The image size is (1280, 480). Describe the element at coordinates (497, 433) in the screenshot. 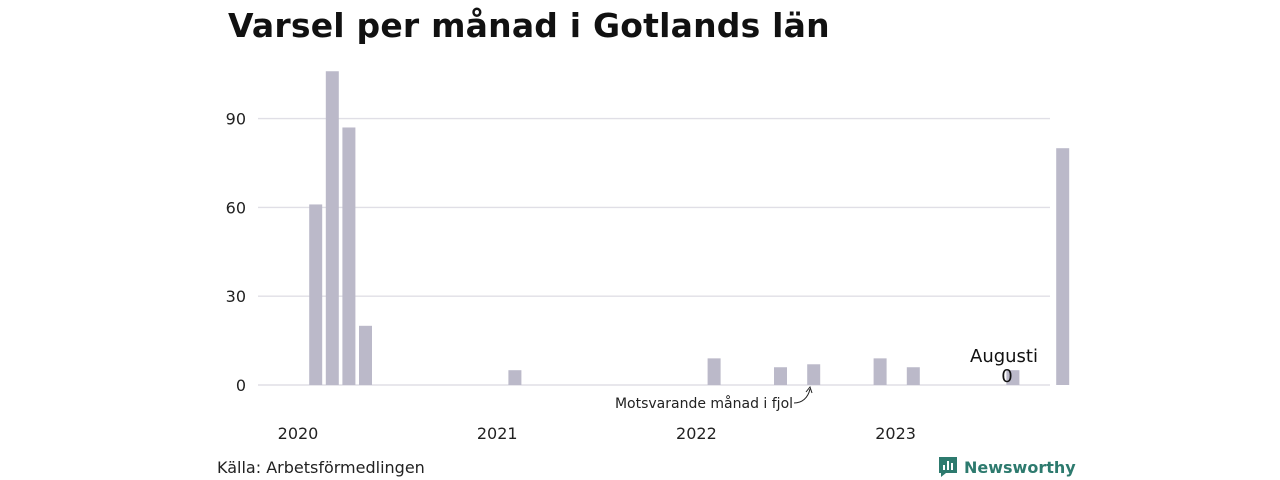

I see `x-tick-label: 2021` at that location.